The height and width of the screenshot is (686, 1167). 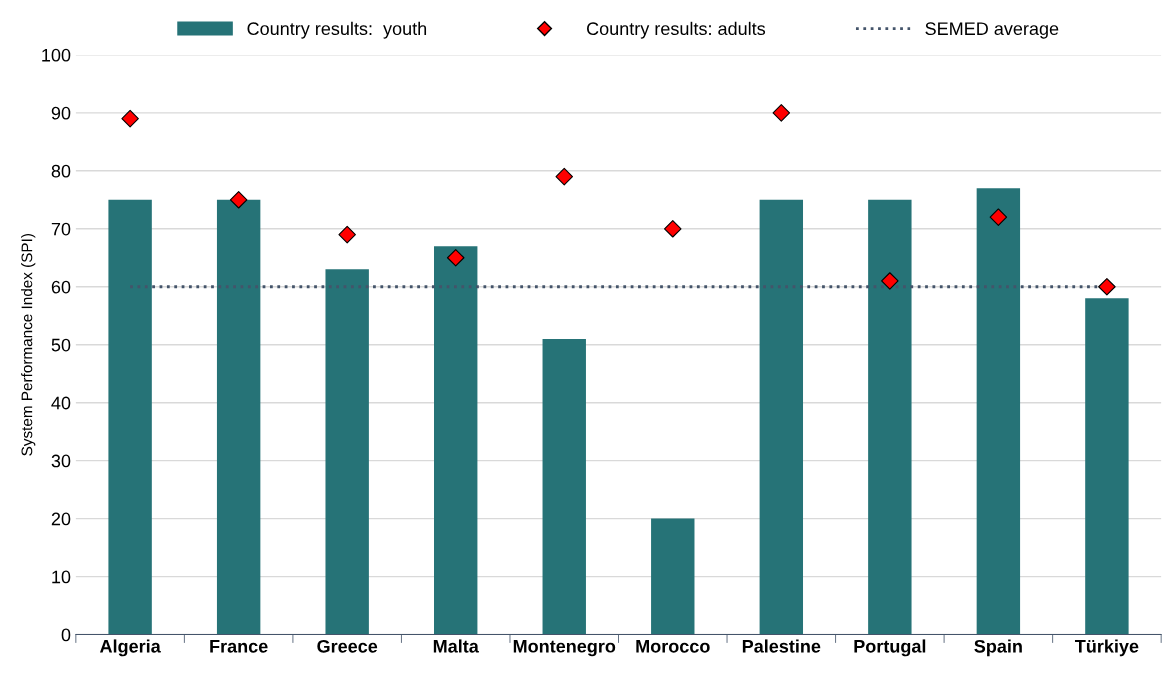 I want to click on y-tick-label: 30, so click(x=61, y=461).